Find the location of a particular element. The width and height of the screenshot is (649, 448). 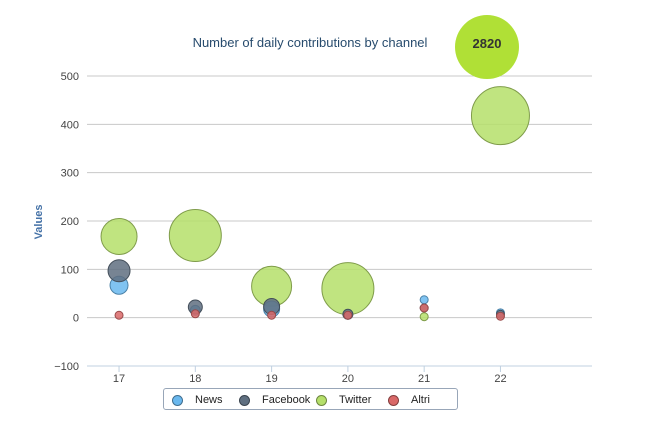

x-tick-label: 22 is located at coordinates (500, 379).